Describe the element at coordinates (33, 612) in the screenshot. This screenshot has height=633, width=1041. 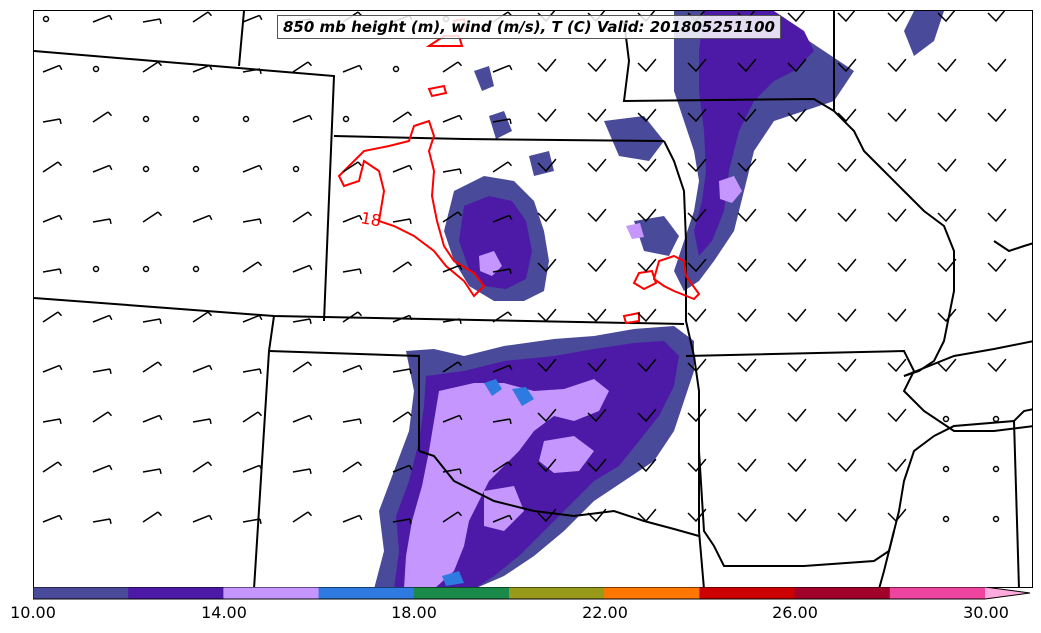
I see `colorbar-tick-label: 10.00` at that location.